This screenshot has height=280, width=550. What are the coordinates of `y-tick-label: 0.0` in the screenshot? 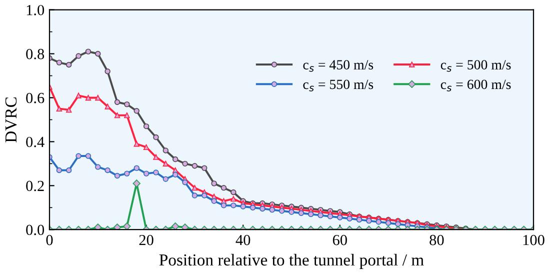 It's located at (35, 230).